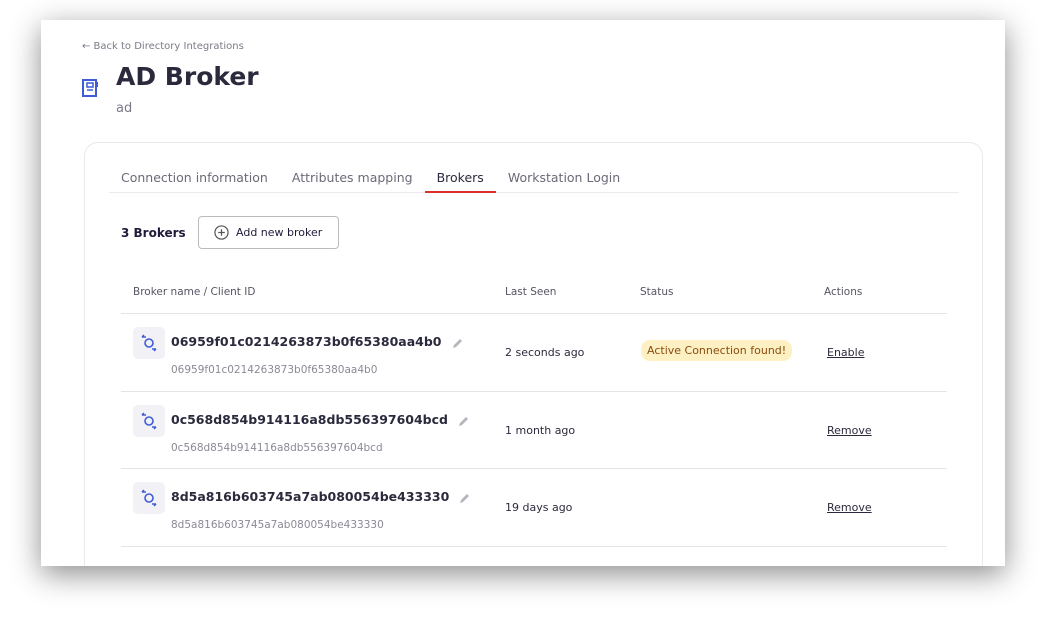  What do you see at coordinates (843, 292) in the screenshot?
I see `column-header-actions: Actions` at bounding box center [843, 292].